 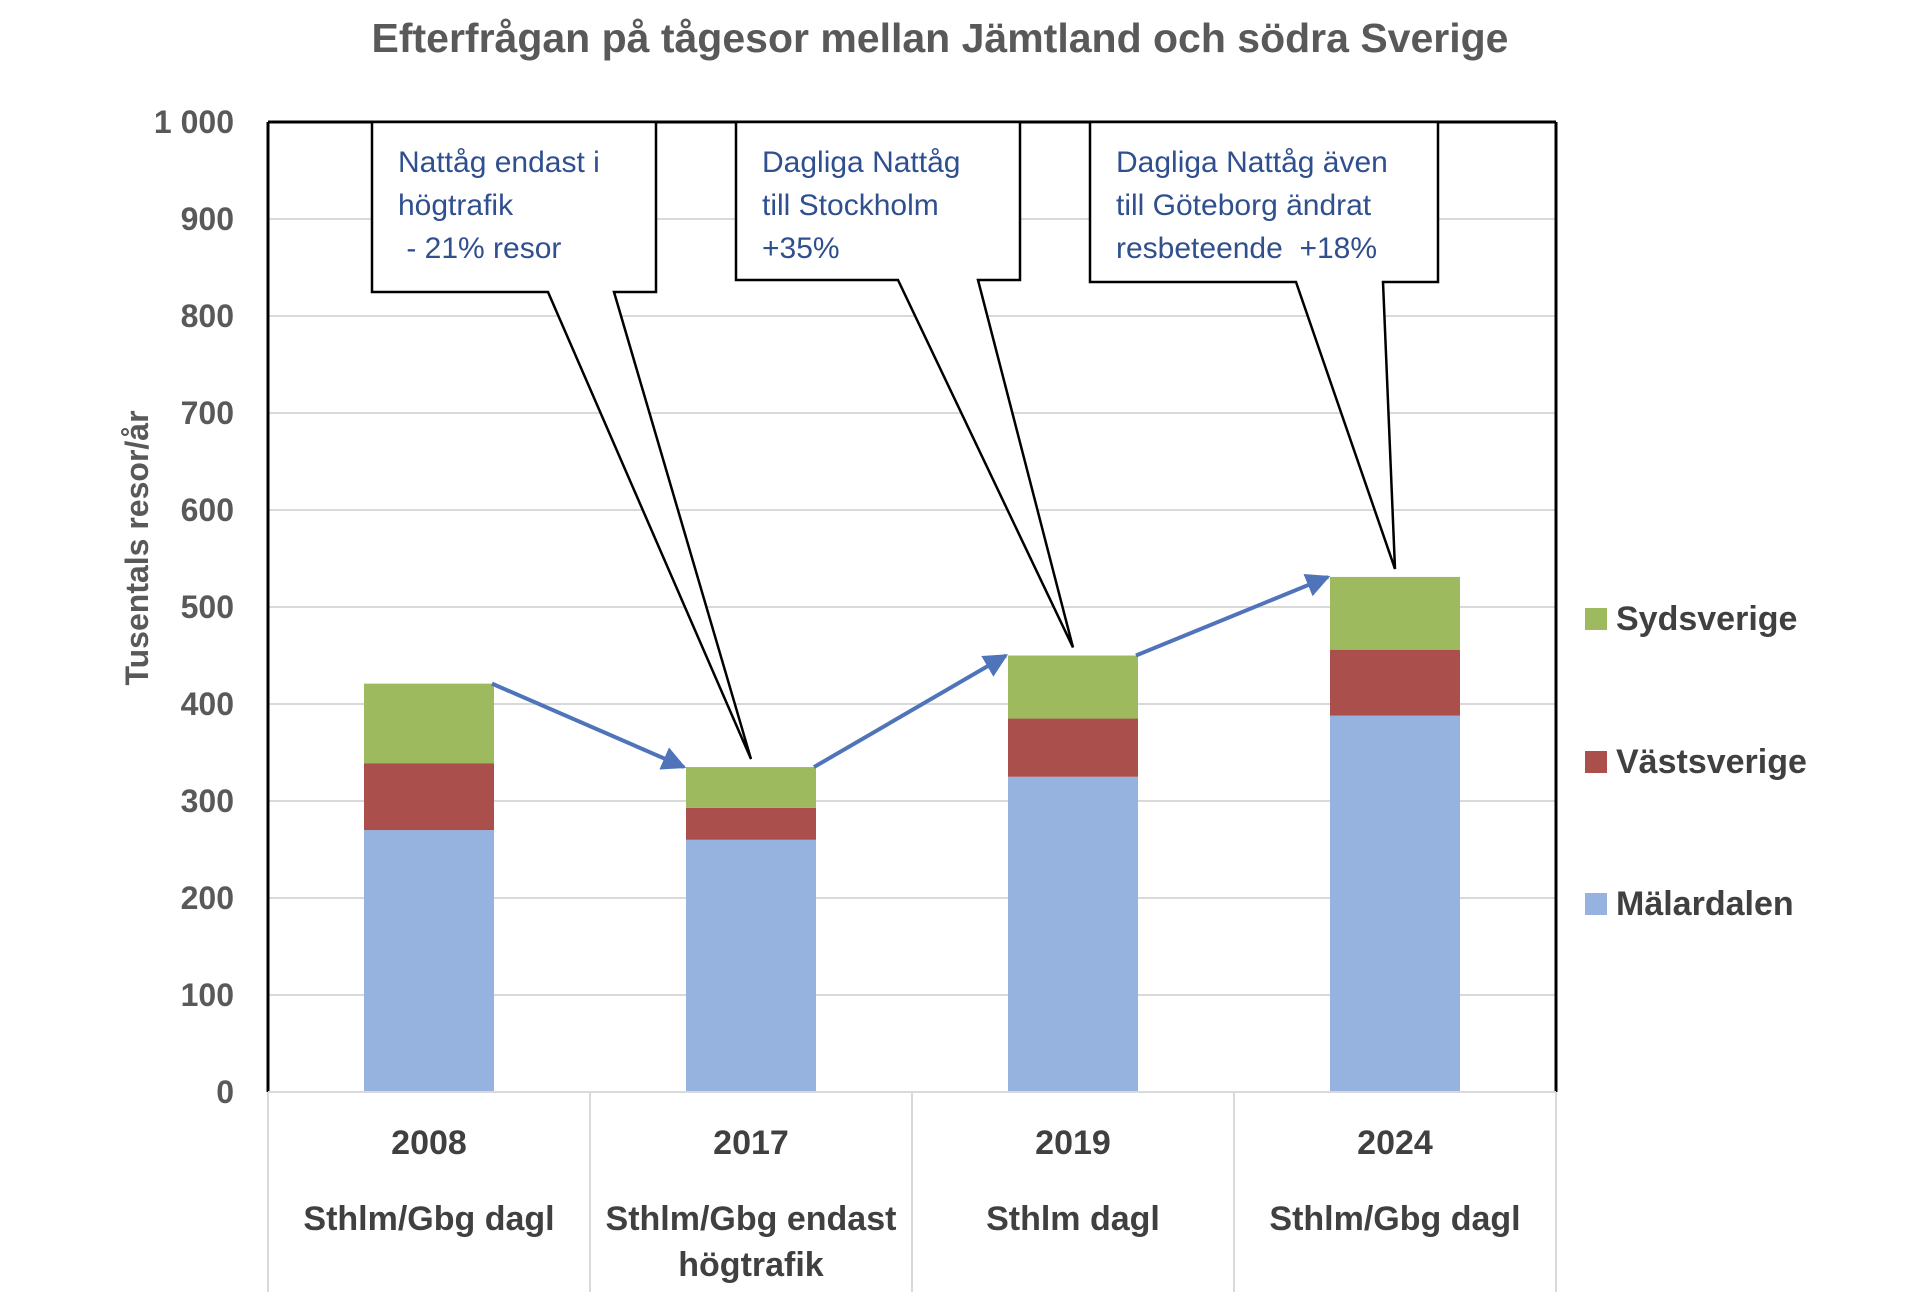 I want to click on category-label-2008: Sthlm/Gbg dagl, so click(x=428, y=1219).